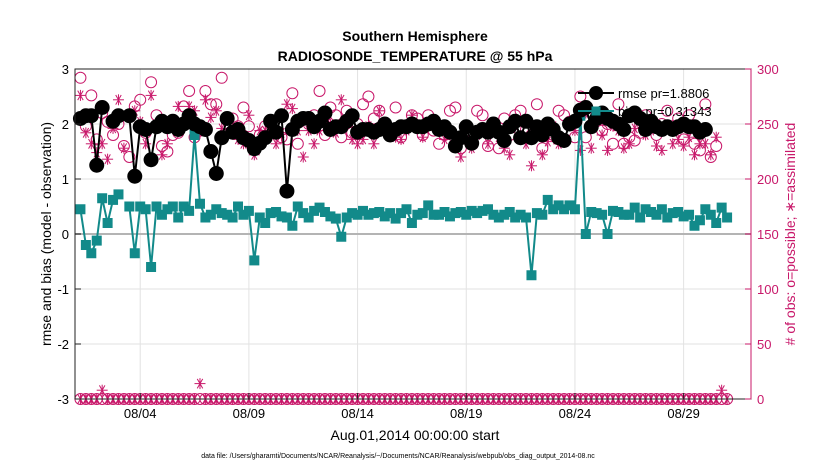 The image size is (830, 470). What do you see at coordinates (683, 413) in the screenshot?
I see `x-tick-label: 08/29` at bounding box center [683, 413].